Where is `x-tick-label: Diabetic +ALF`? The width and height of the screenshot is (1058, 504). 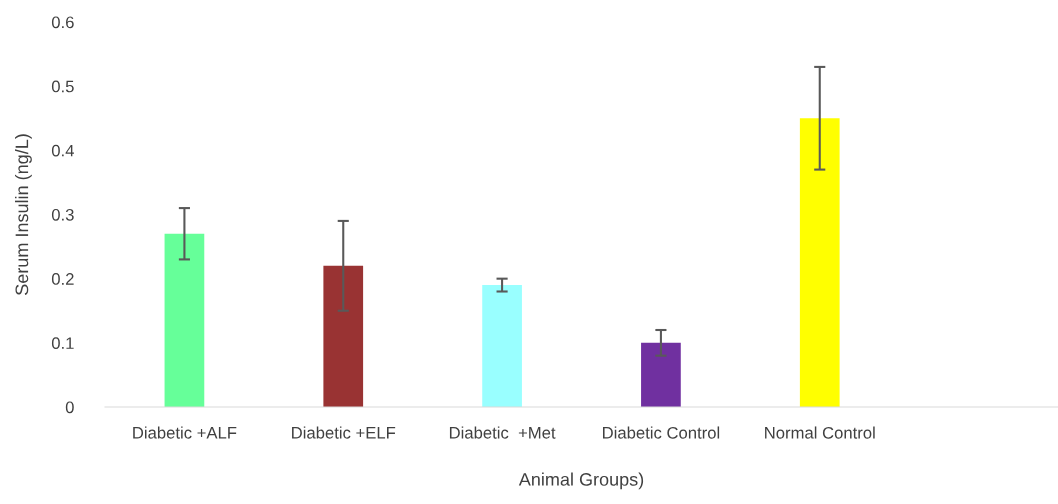 x-tick-label: Diabetic +ALF is located at coordinates (185, 432).